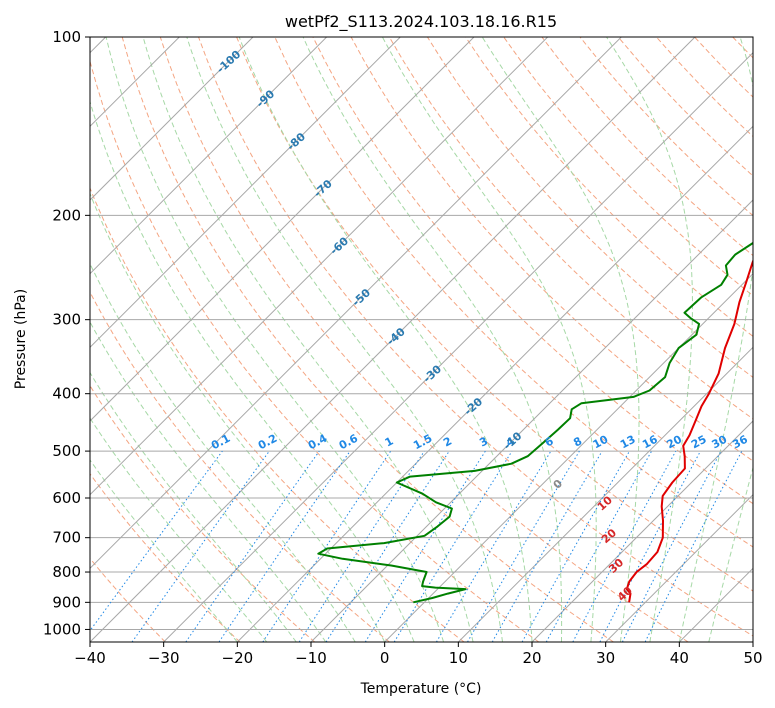 This screenshot has width=775, height=708. I want to click on y-tick-label: 300, so click(66, 320).